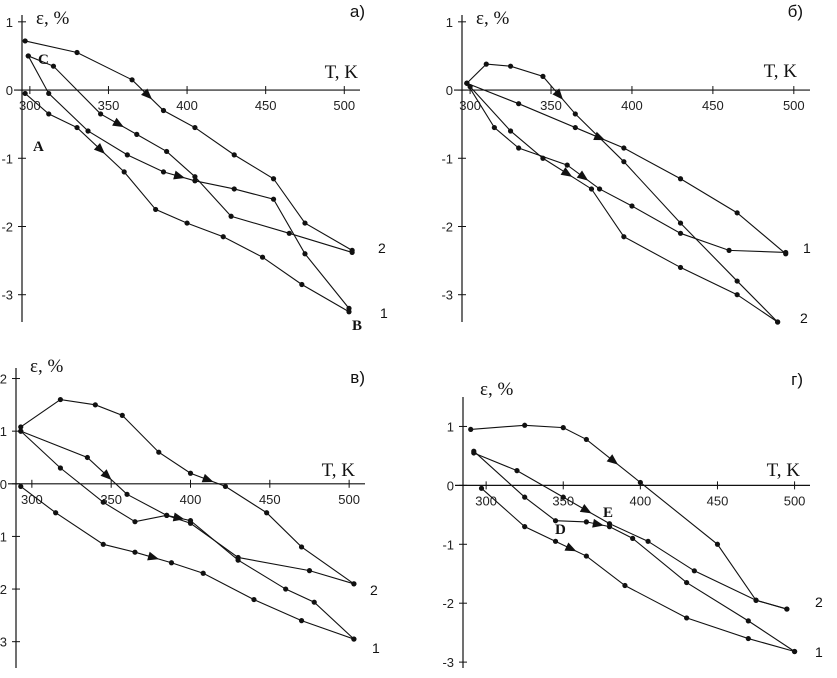 This screenshot has height=678, width=837. Describe the element at coordinates (384, 313) in the screenshot. I see `curve-label: 1` at that location.